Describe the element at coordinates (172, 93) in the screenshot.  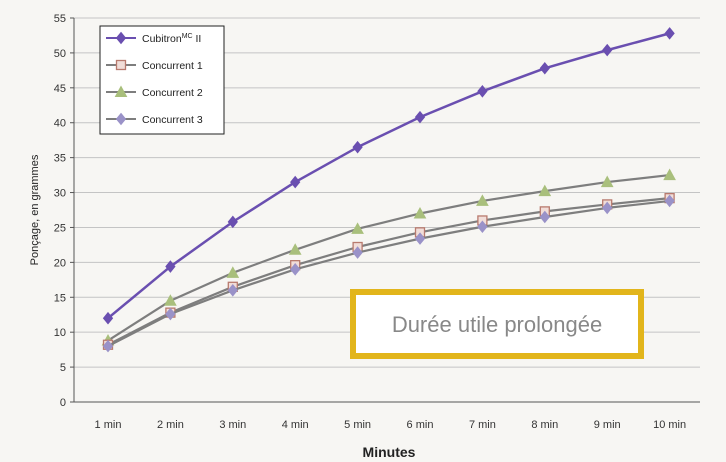
I see `legend-label: Concurrent 2` at that location.